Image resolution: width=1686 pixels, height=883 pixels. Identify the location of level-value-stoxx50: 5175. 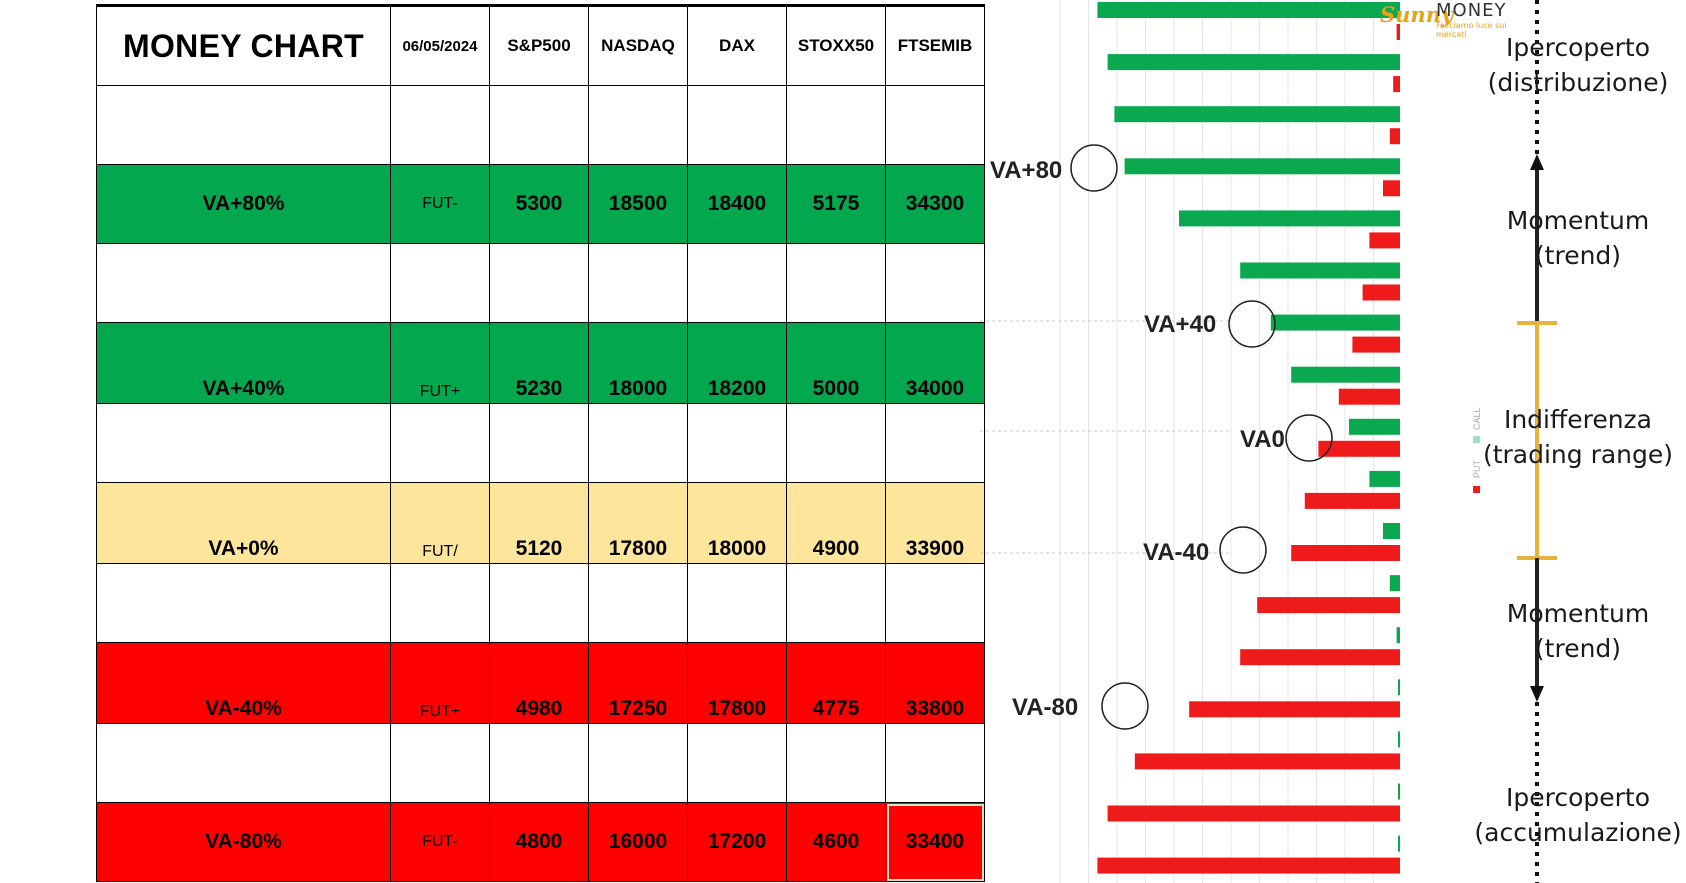
(836, 204).